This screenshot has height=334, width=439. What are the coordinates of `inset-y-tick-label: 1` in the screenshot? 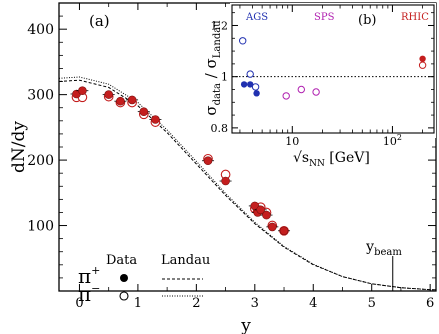 It's located at (224, 77).